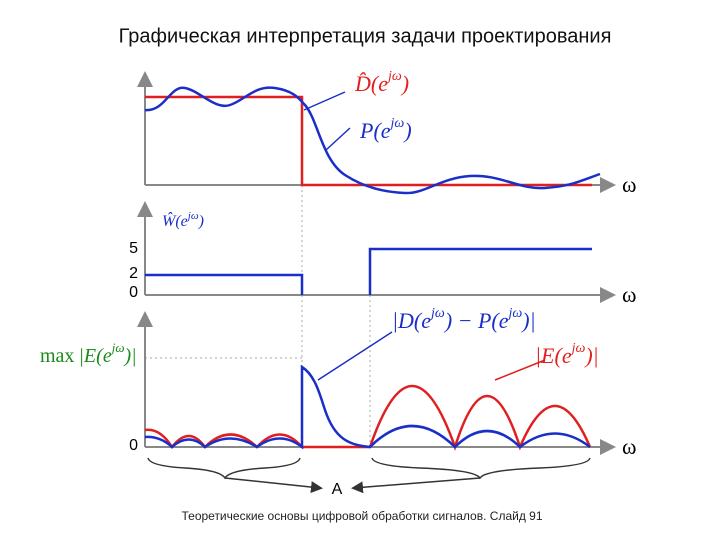  What do you see at coordinates (57, 356) in the screenshot?
I see `label: max` at bounding box center [57, 356].